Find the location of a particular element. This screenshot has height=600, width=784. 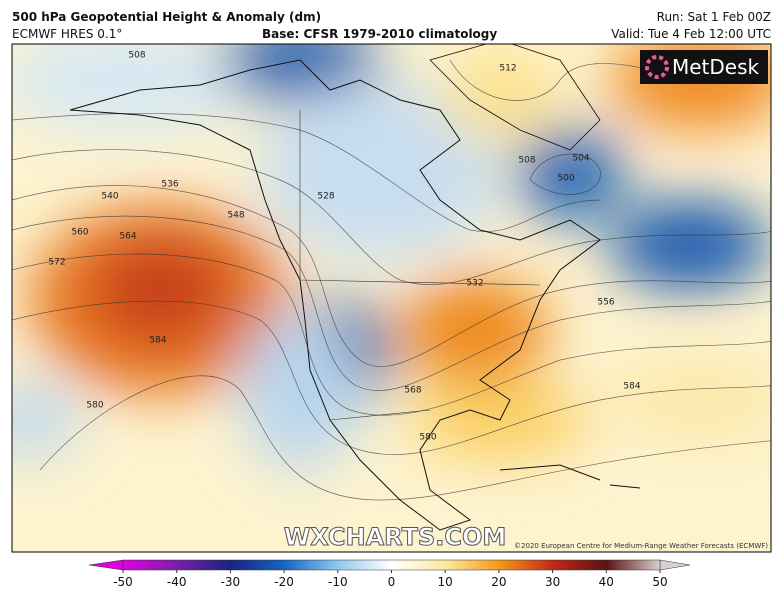

contour-label: 540 is located at coordinates (109, 197).